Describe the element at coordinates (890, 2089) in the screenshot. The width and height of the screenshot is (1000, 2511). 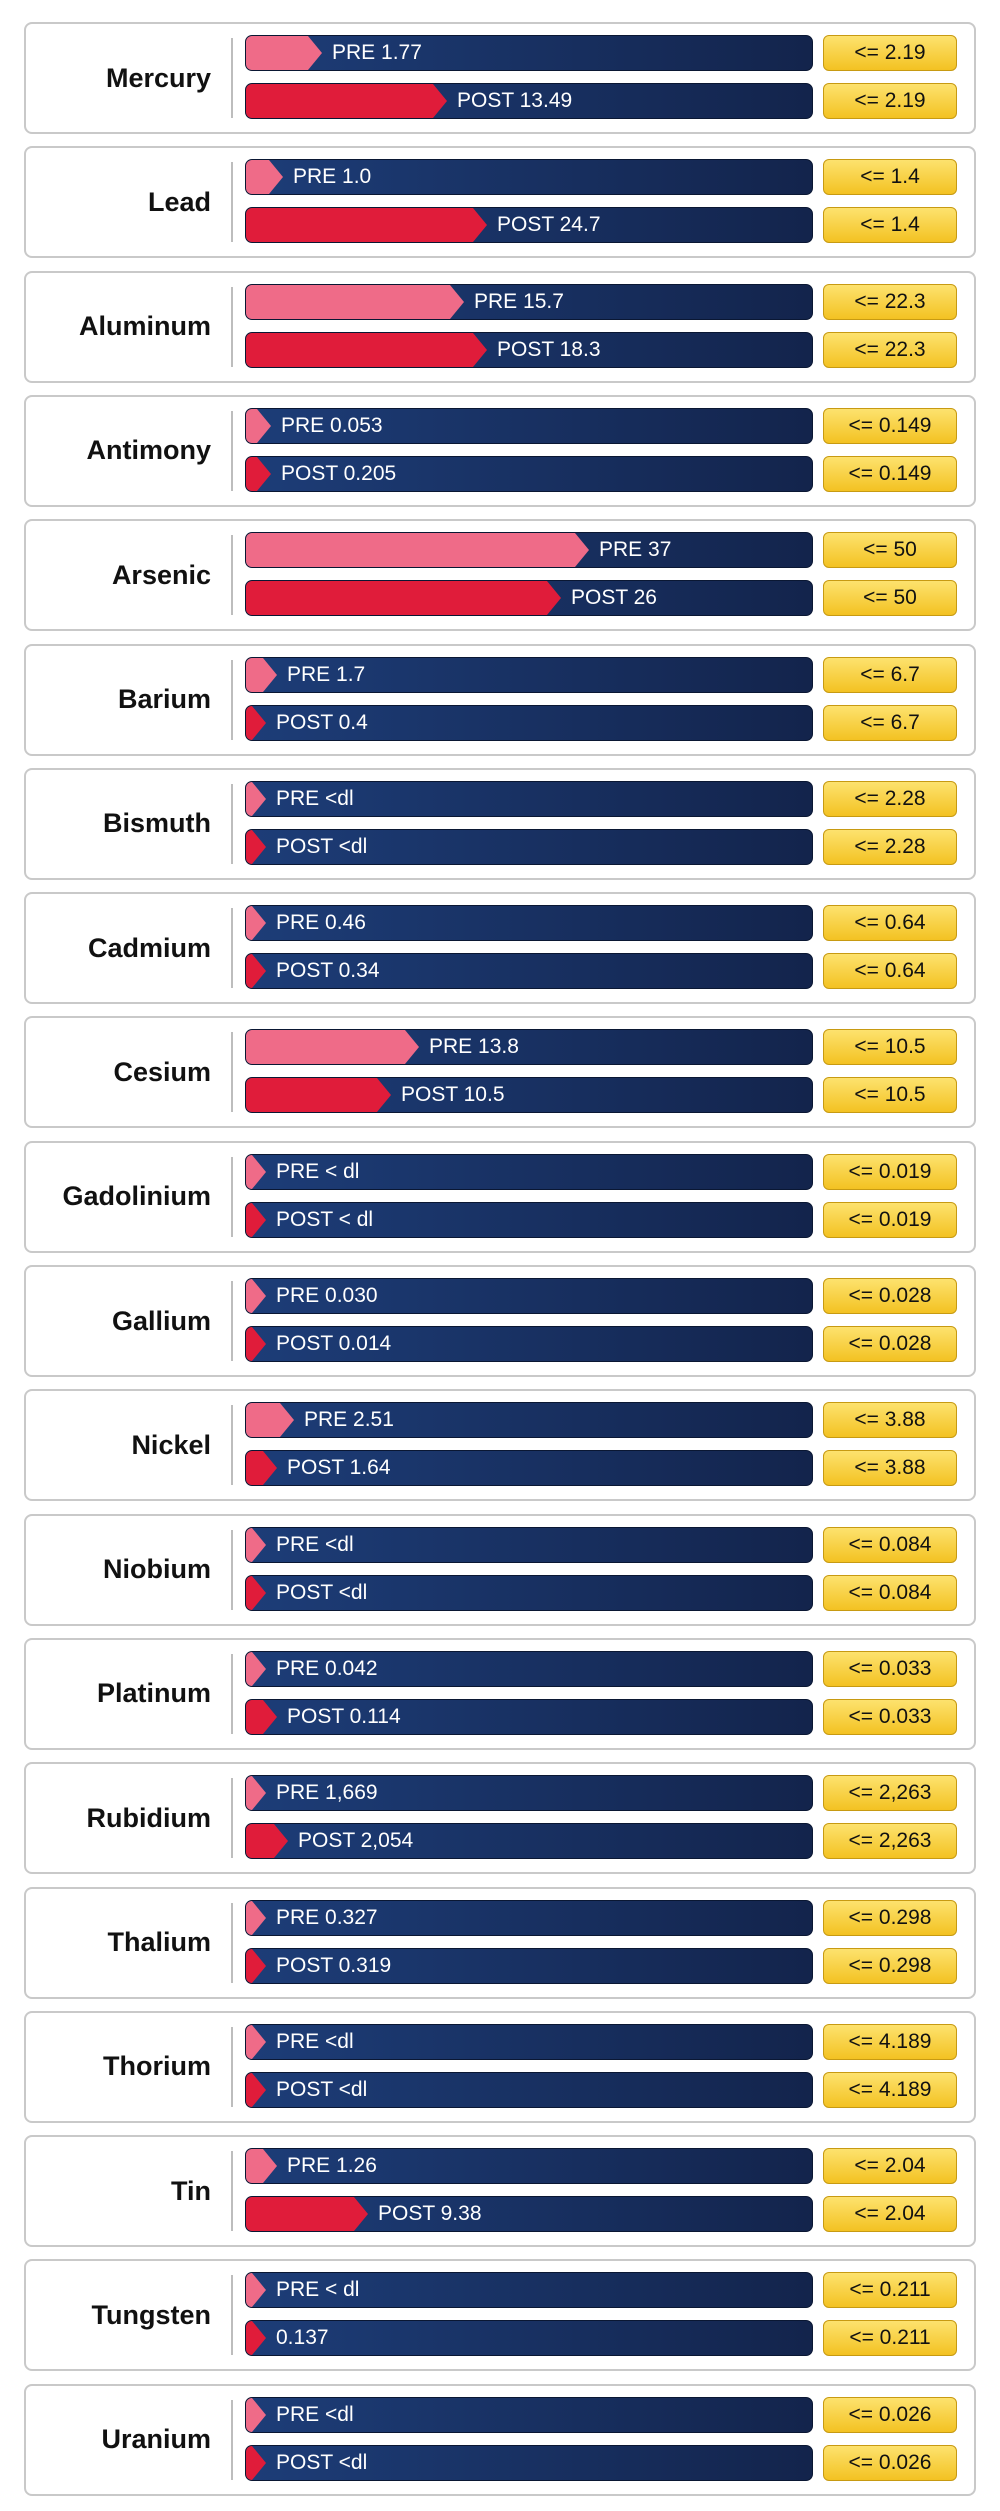
I see `limit-badge: <= 4.189` at that location.